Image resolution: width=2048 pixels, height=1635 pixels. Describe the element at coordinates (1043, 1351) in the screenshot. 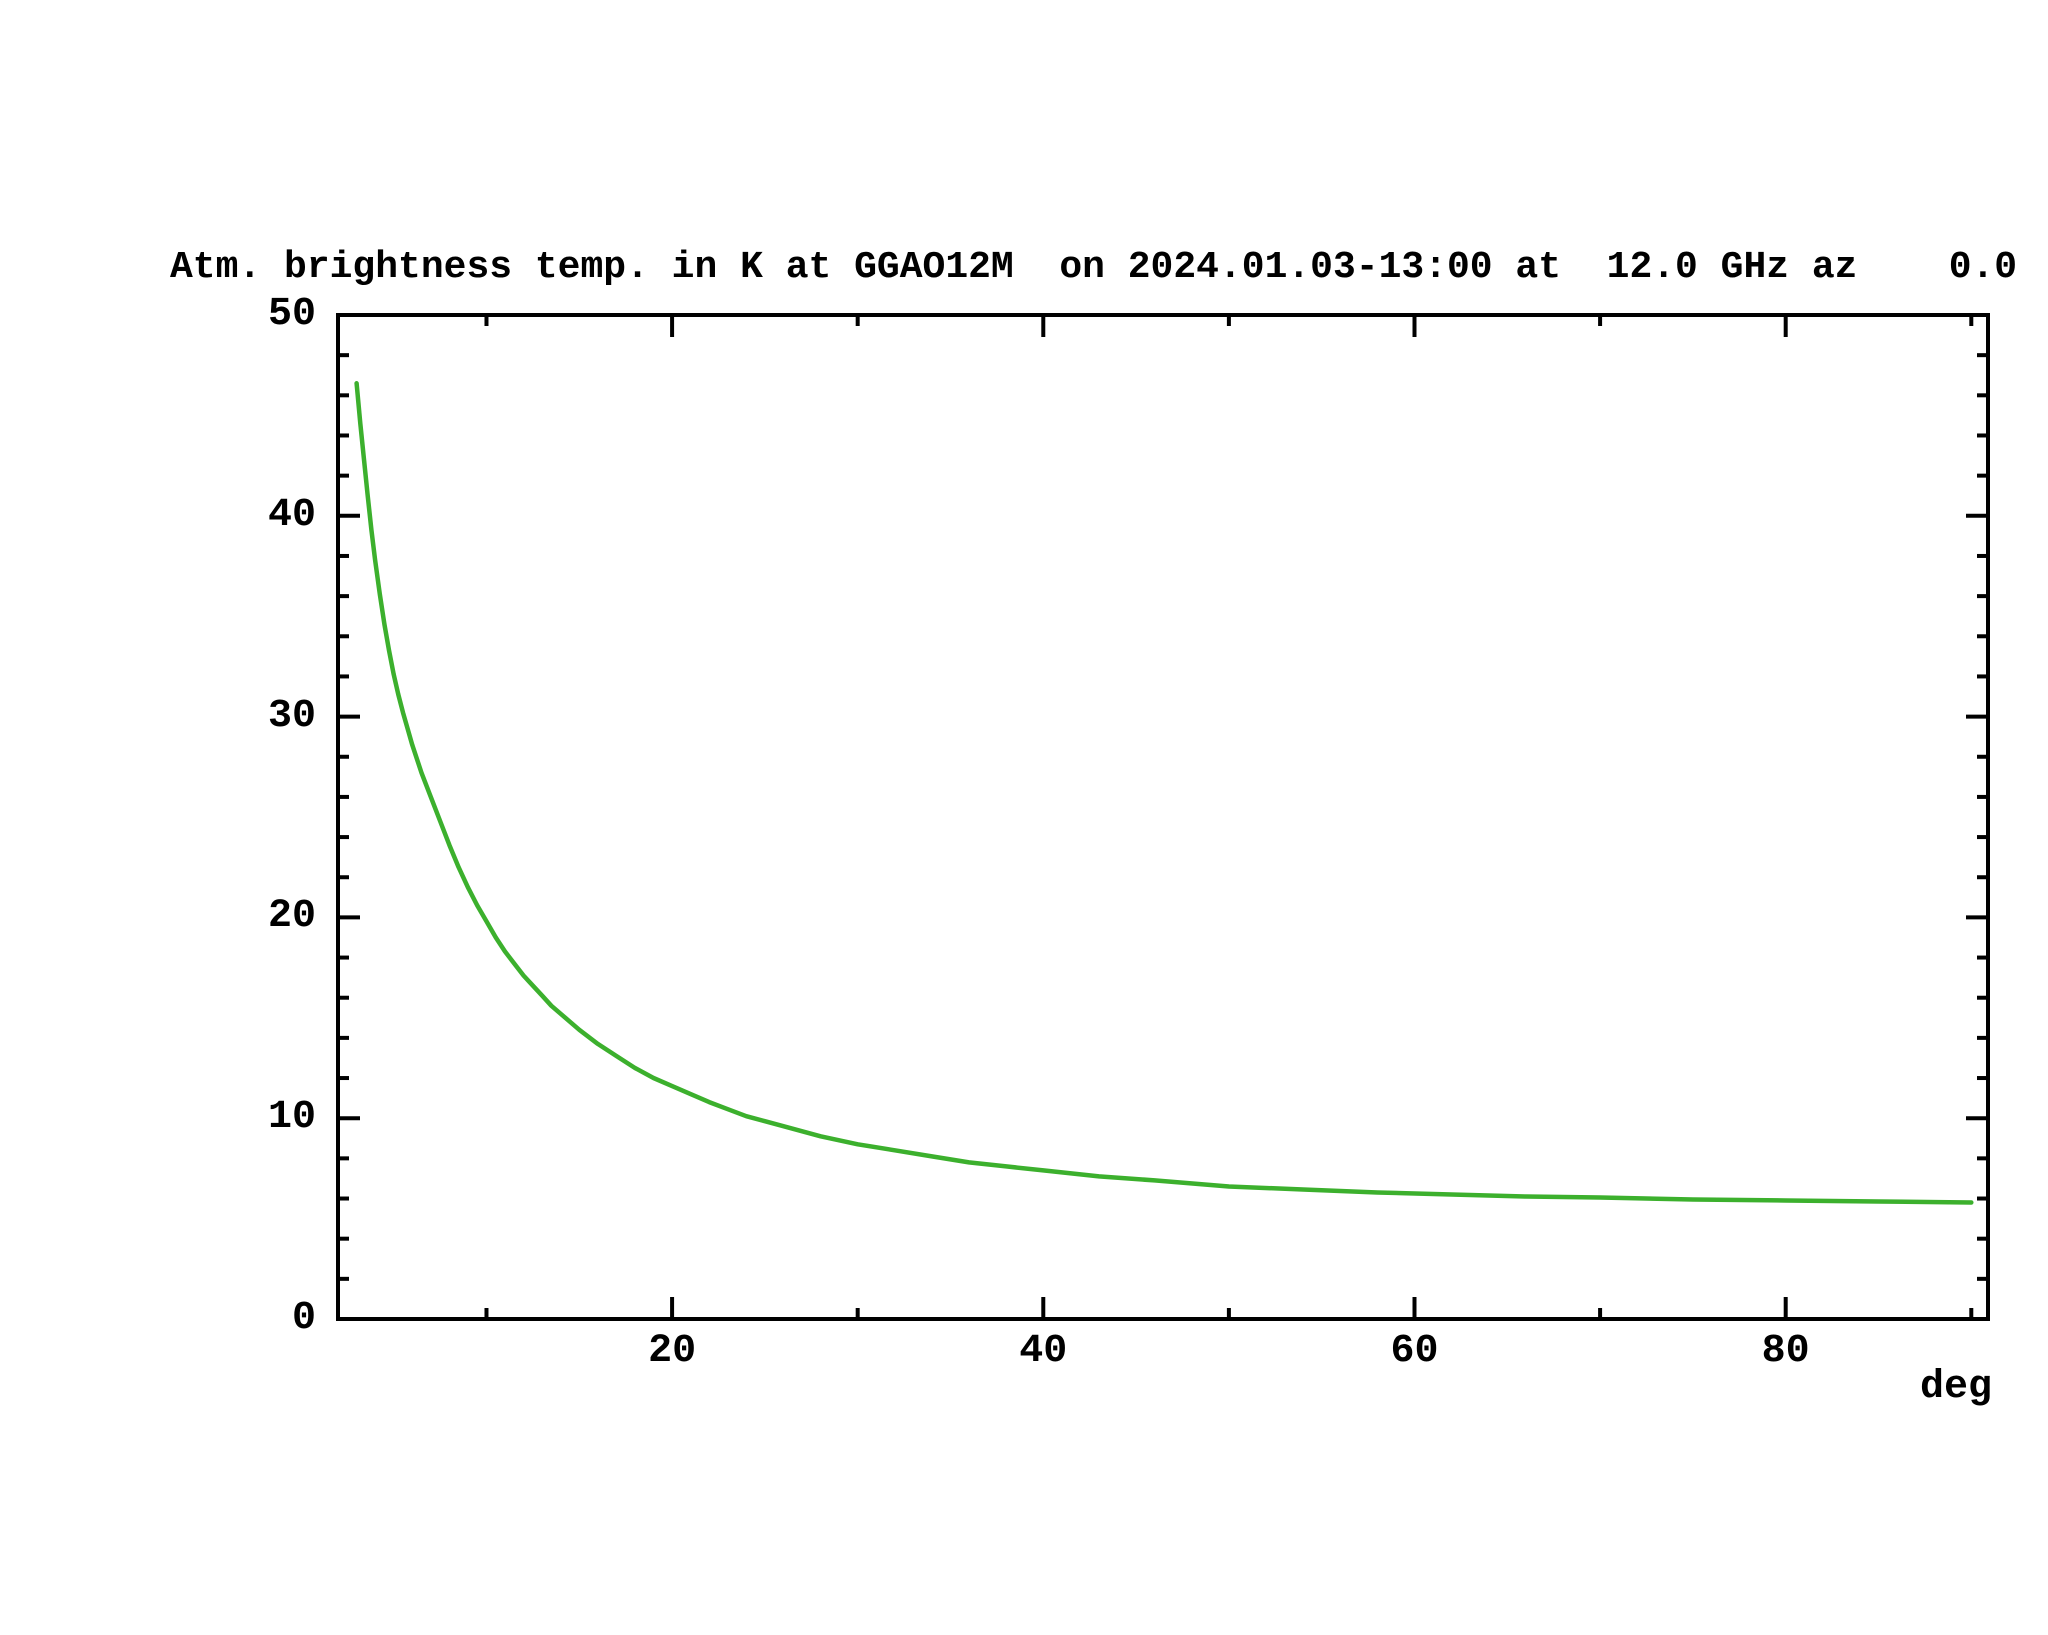

I see `x-tick-label: 40` at that location.